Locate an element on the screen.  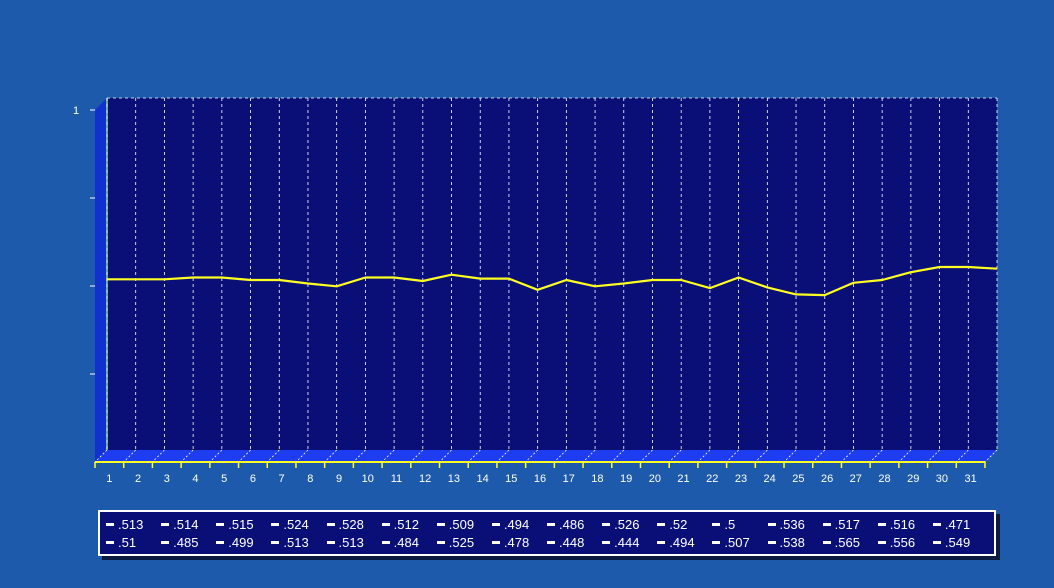
legend-label: .556 is located at coordinates (902, 542).